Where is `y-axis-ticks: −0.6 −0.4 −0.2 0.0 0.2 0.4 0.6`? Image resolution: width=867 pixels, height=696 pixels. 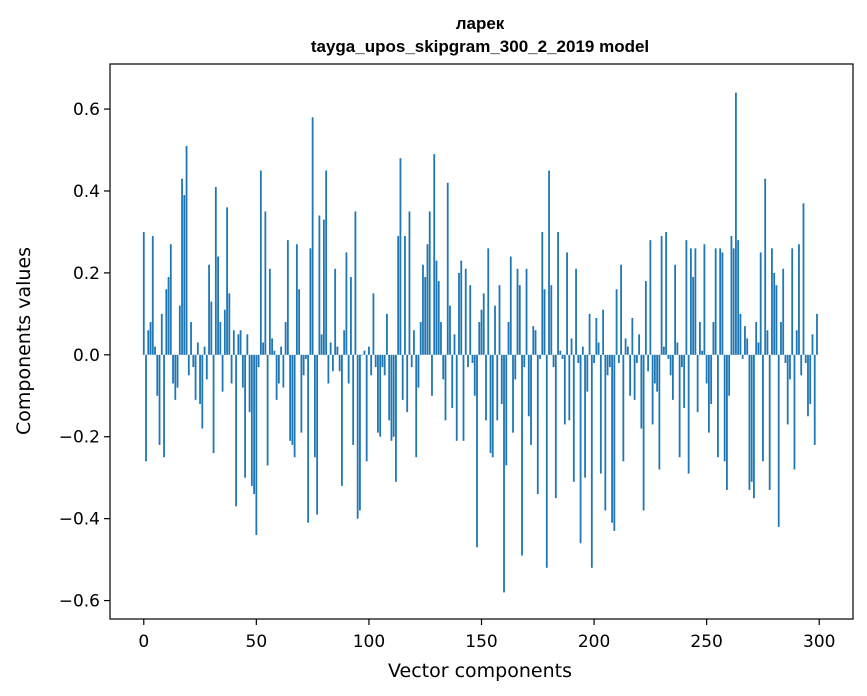
y-axis-ticks: −0.6 −0.4 −0.2 0.0 0.2 0.4 0.6 is located at coordinates (84, 356).